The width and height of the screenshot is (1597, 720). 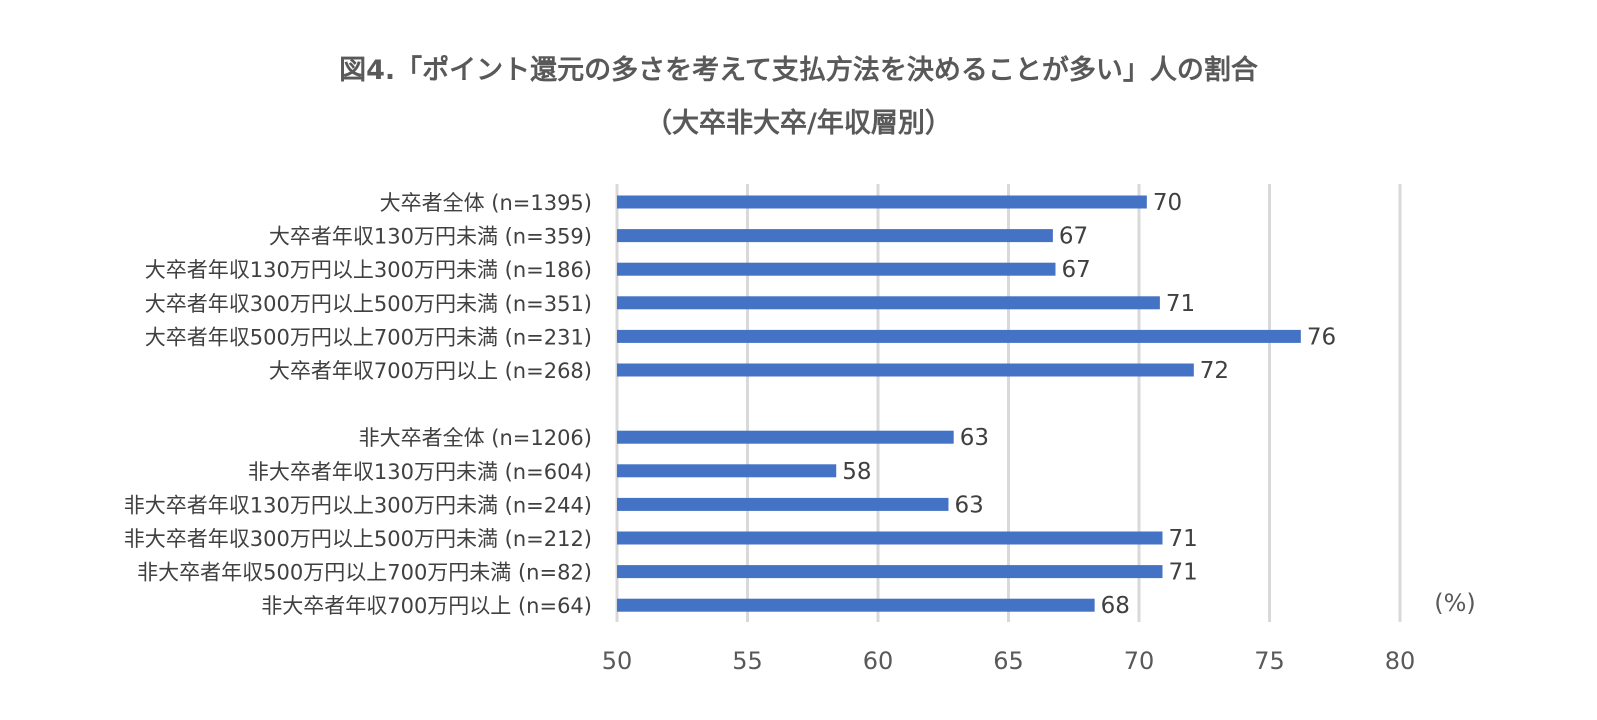 What do you see at coordinates (420, 472) in the screenshot?
I see `category-label: 非大卒者年収130万円未満 (n=604)` at bounding box center [420, 472].